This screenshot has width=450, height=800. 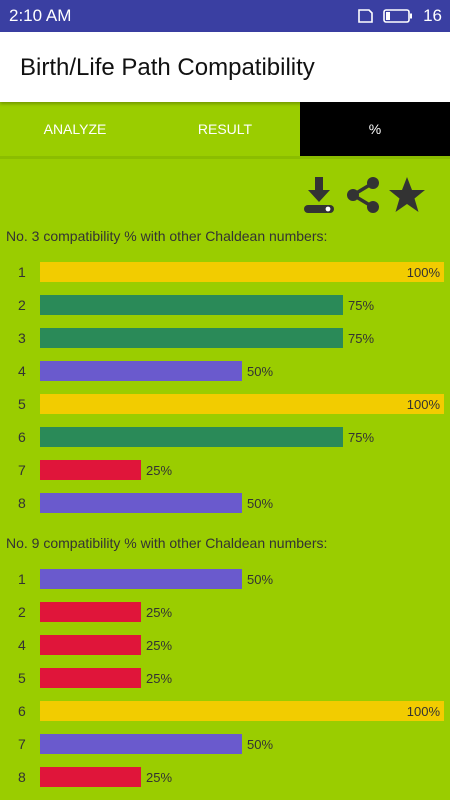 I want to click on battery-icon, so click(x=398, y=16).